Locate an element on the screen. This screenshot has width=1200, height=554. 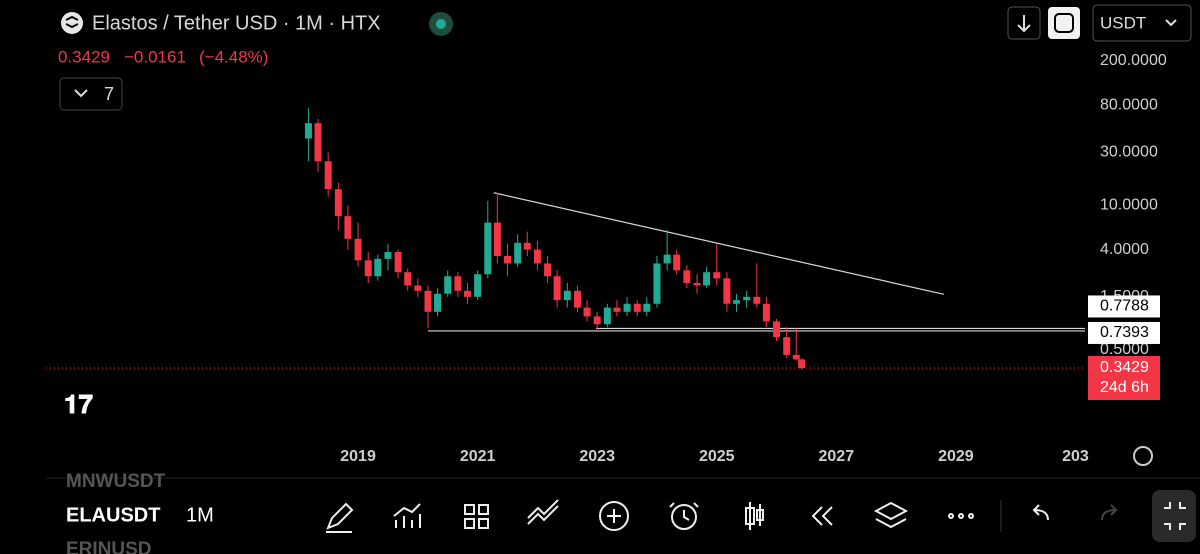
toolbar is located at coordinates (722, 516).